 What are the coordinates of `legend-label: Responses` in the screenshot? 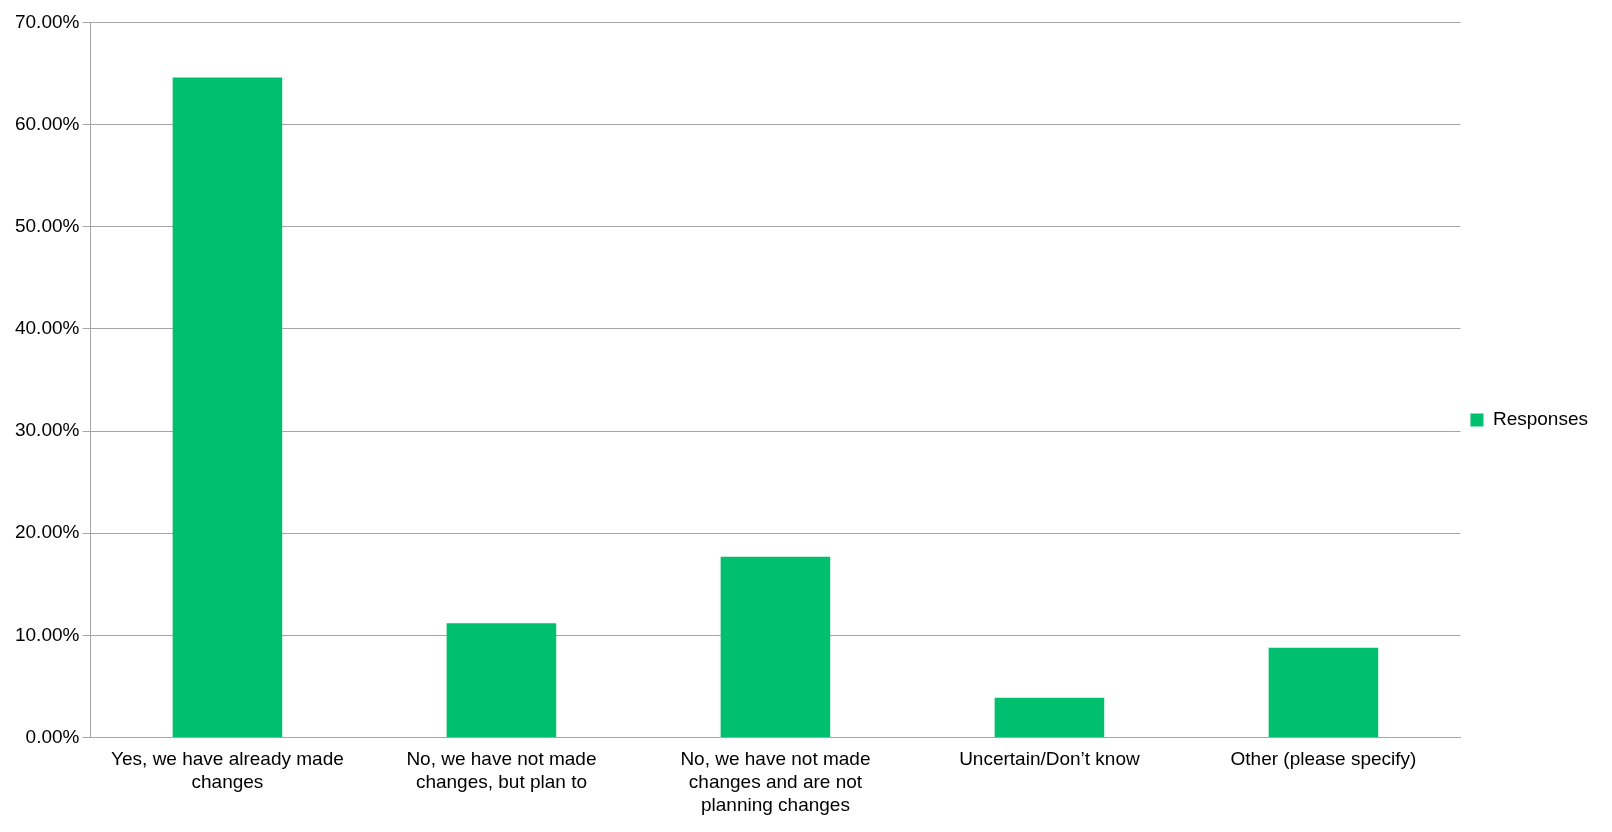 It's located at (1540, 419).